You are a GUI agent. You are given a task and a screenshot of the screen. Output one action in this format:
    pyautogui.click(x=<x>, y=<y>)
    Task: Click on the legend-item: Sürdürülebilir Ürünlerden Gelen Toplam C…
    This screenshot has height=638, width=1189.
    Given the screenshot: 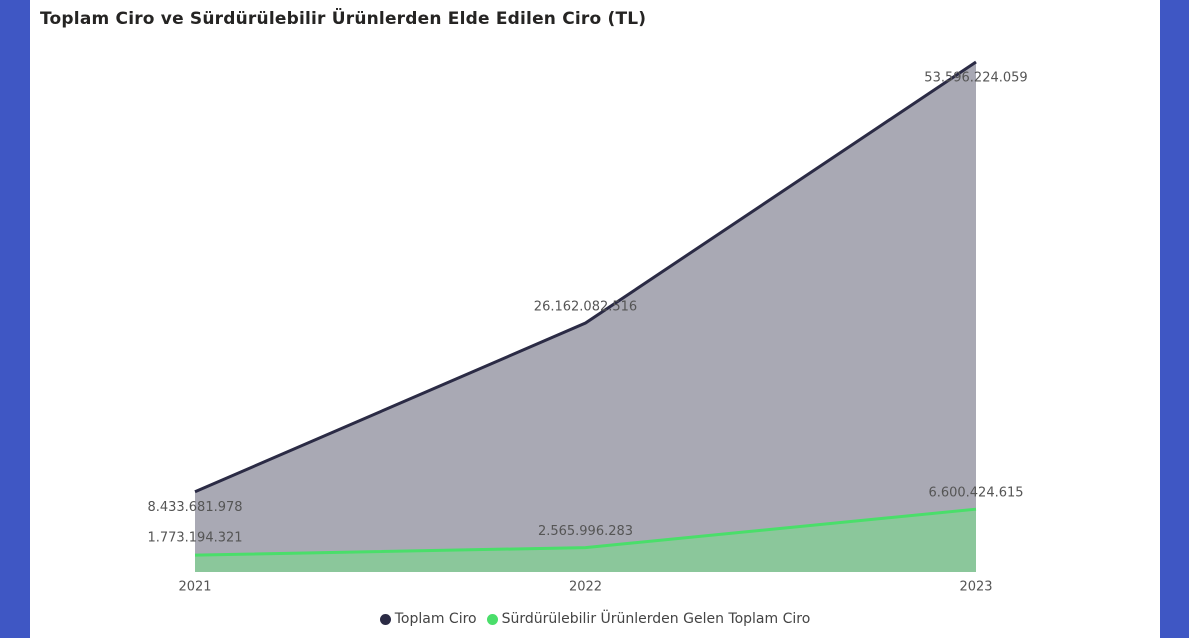 What is the action you would take?
    pyautogui.click(x=648, y=619)
    